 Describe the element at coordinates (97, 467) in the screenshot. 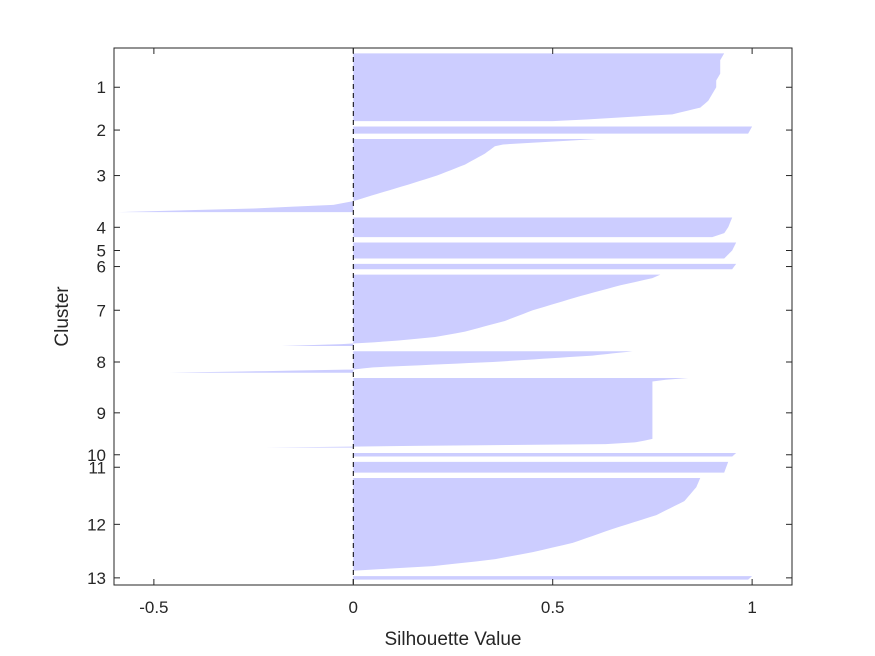

I see `y-tick-label: 11` at that location.